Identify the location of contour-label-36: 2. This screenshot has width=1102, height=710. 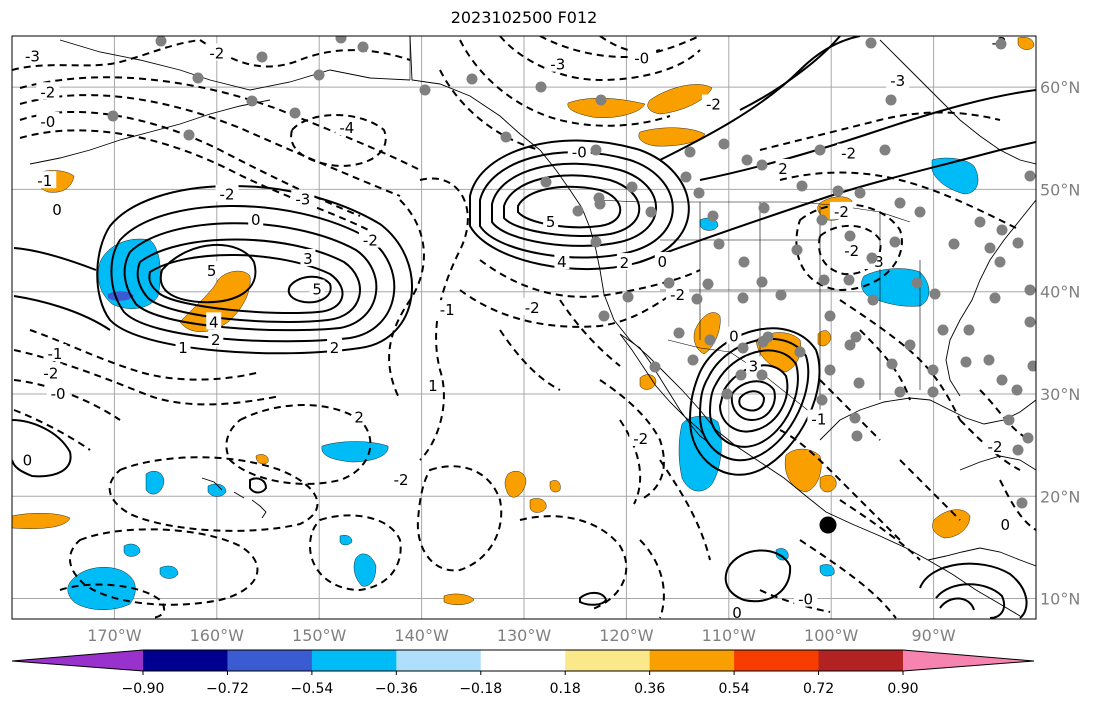
(783, 169).